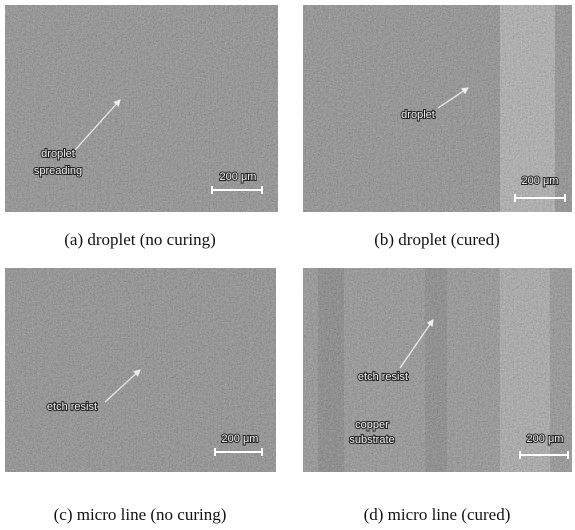 This screenshot has height=530, width=575. Describe the element at coordinates (58, 171) in the screenshot. I see `label: spreading` at that location.